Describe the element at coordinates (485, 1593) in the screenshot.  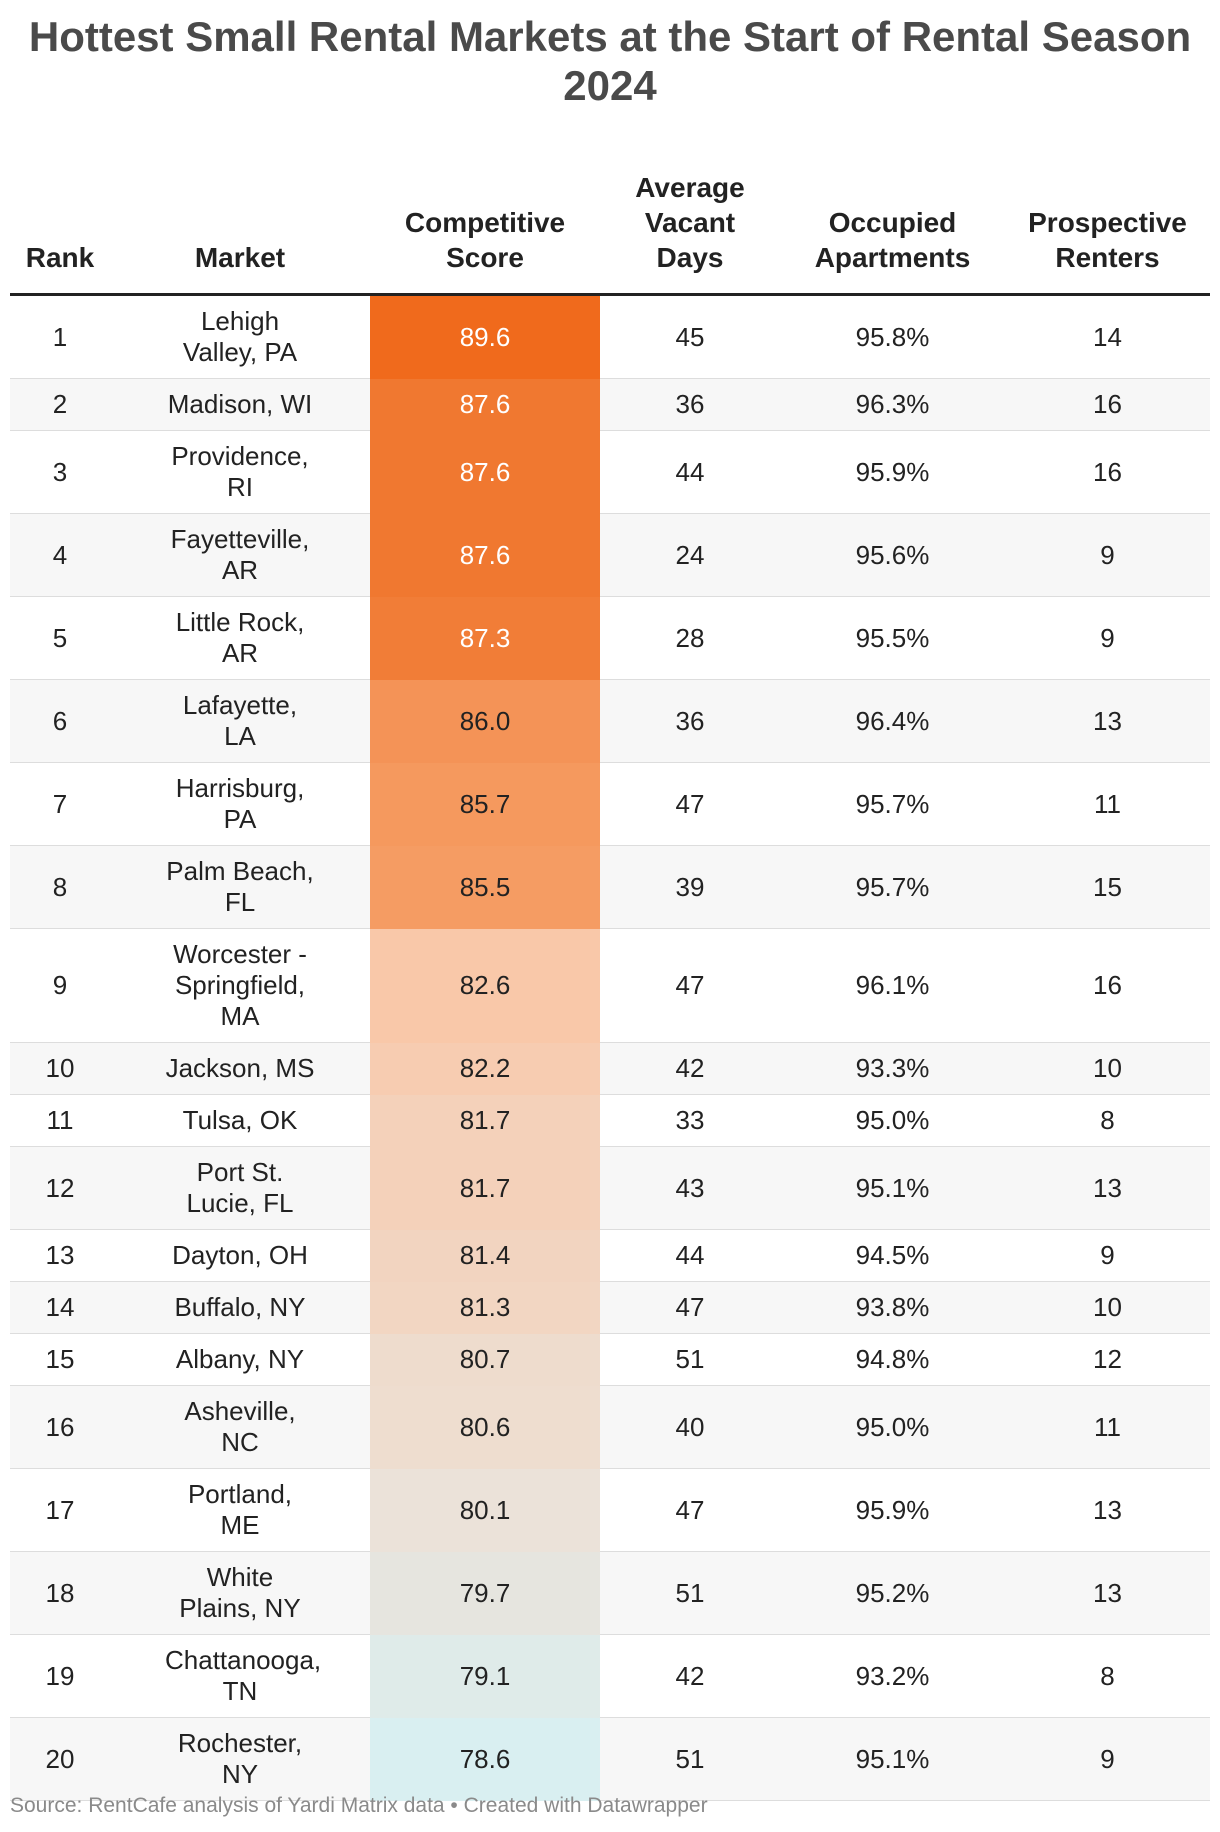
I see `competitive-score-cell: 79.7` at that location.